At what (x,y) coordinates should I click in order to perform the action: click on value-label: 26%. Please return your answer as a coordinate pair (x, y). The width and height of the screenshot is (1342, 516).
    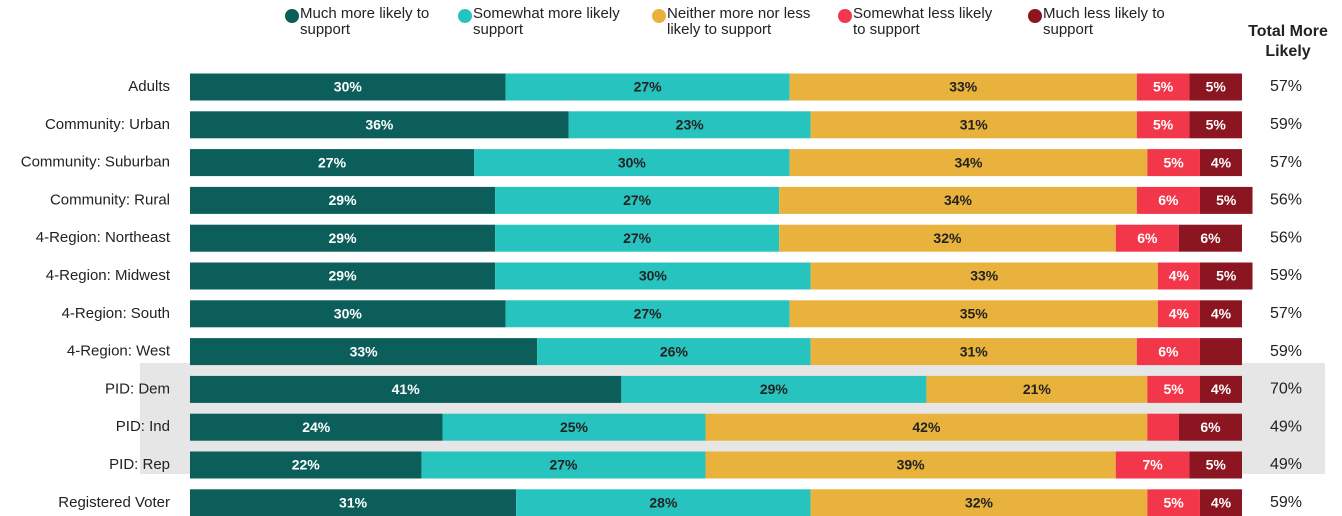
    Looking at the image, I should click on (674, 351).